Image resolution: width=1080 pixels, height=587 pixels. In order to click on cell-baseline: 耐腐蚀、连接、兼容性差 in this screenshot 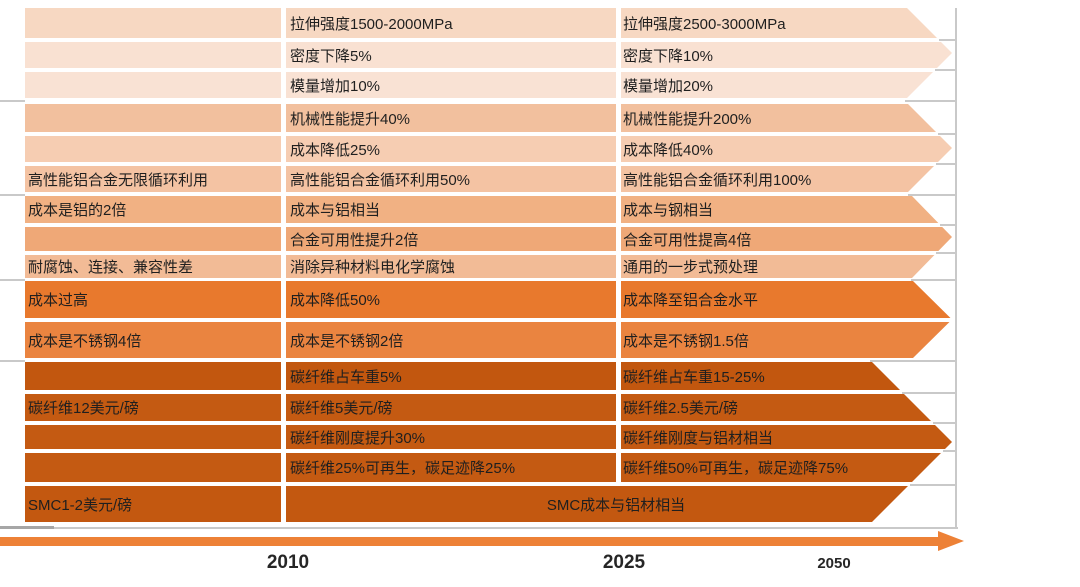, I will do `click(111, 267)`.